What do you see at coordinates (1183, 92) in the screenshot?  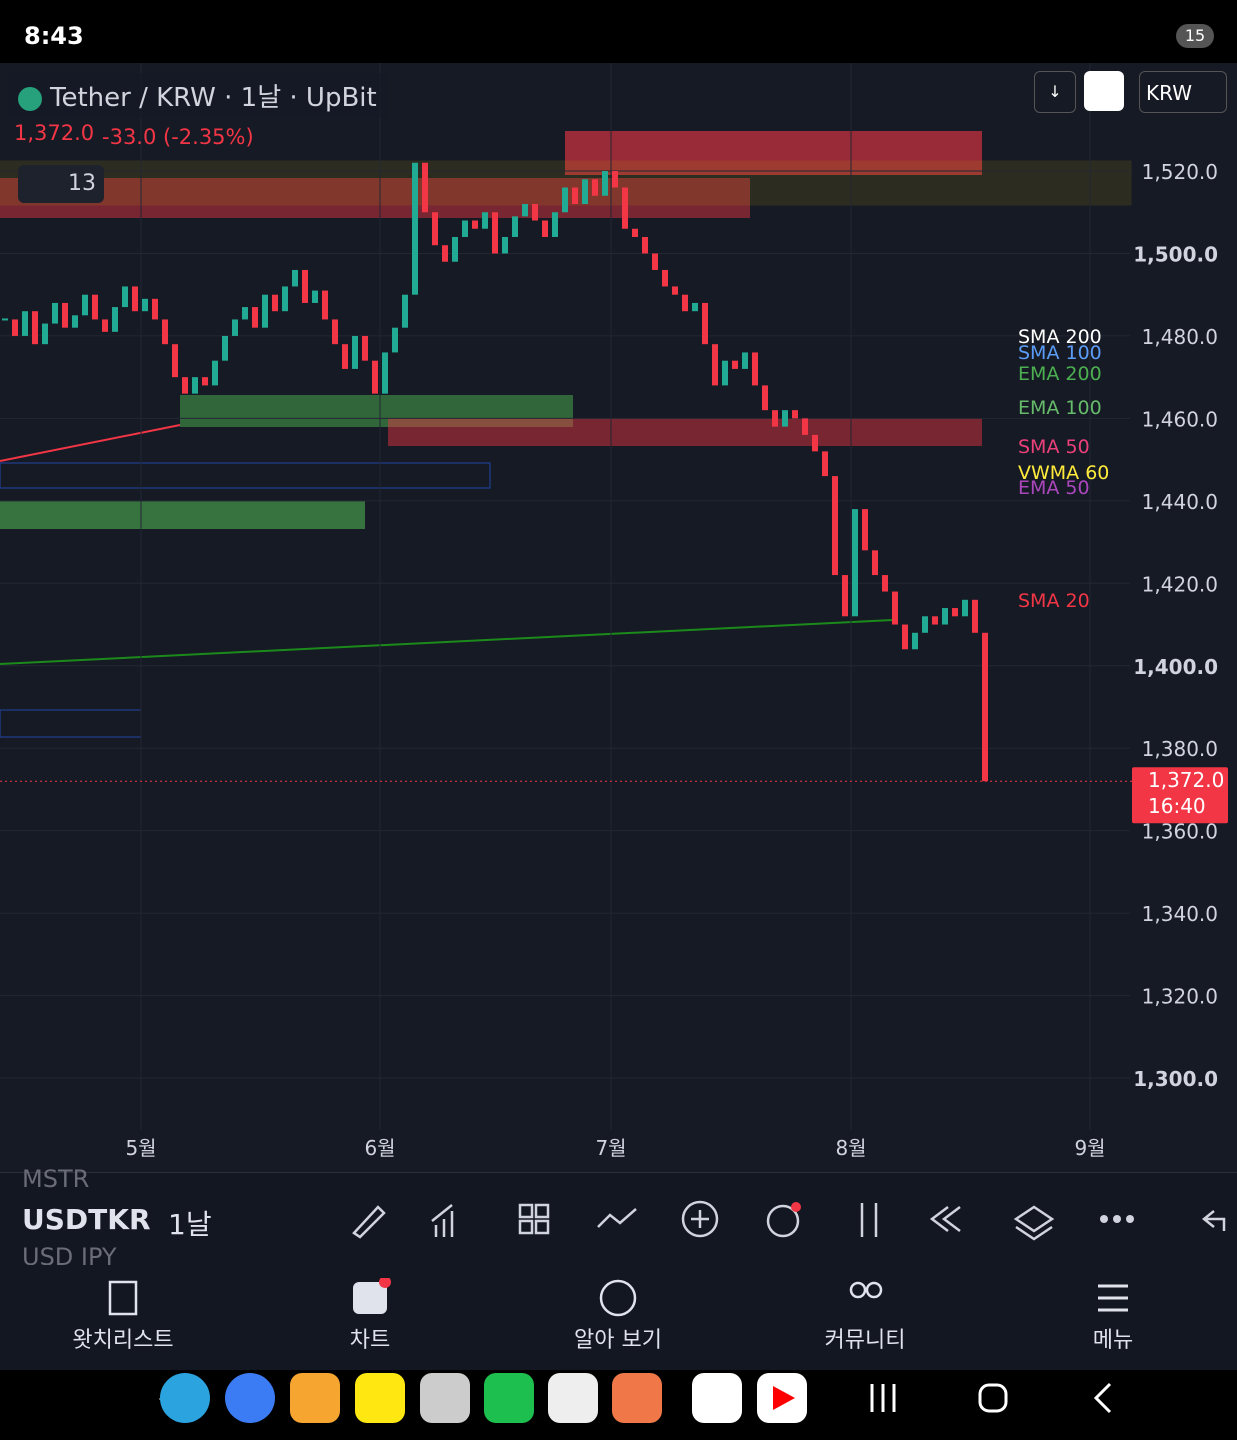 I see `currency-select: KRW` at bounding box center [1183, 92].